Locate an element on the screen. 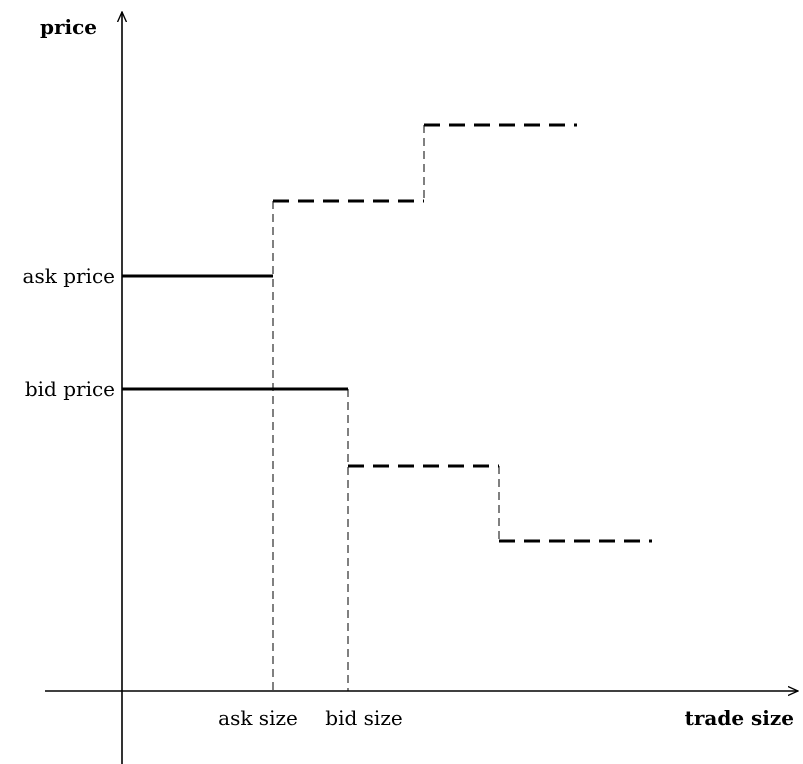  ask-price-label: ask price is located at coordinates (69, 276).